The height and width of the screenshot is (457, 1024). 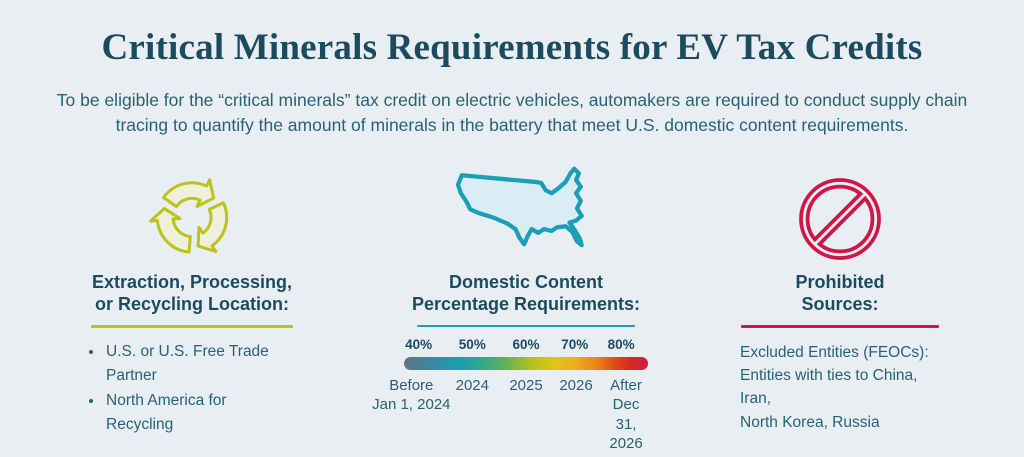 I want to click on heading-line: Percentage Requirements:, so click(x=526, y=303).